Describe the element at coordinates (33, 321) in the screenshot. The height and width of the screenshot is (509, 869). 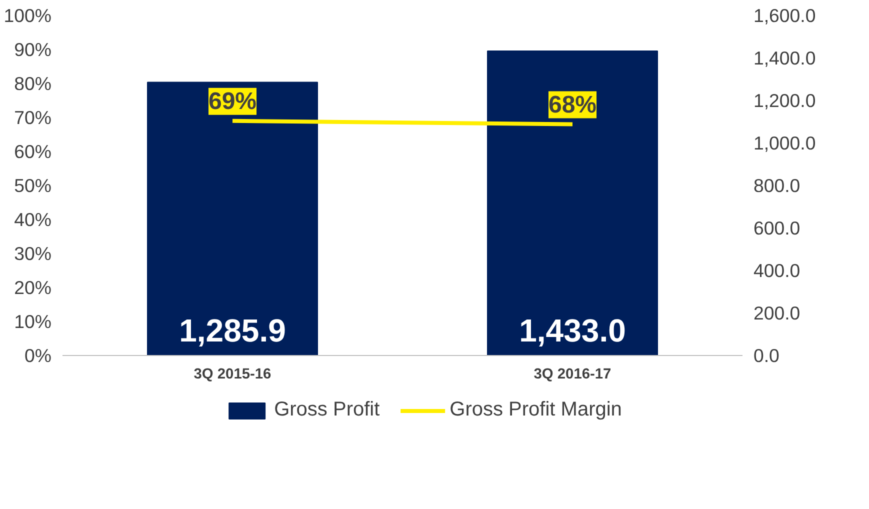
I see `y-tick-label: 10%` at that location.